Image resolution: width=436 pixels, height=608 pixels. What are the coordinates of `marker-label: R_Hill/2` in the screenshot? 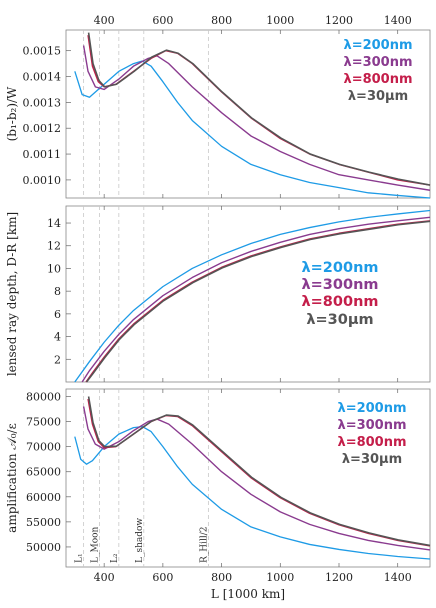 It's located at (204, 544).